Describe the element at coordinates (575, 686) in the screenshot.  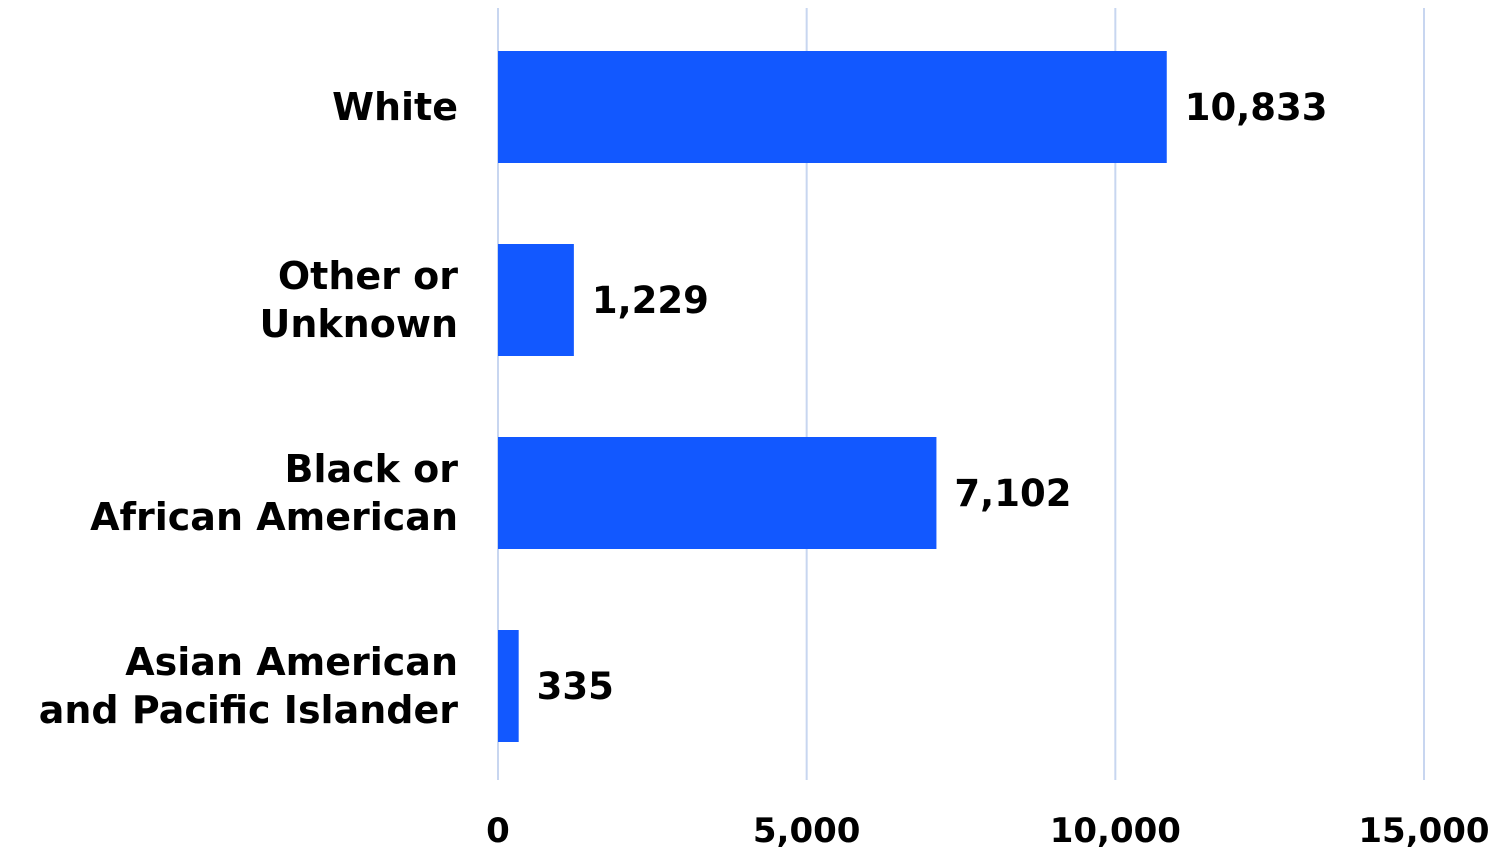
I see `value-label: 335` at that location.